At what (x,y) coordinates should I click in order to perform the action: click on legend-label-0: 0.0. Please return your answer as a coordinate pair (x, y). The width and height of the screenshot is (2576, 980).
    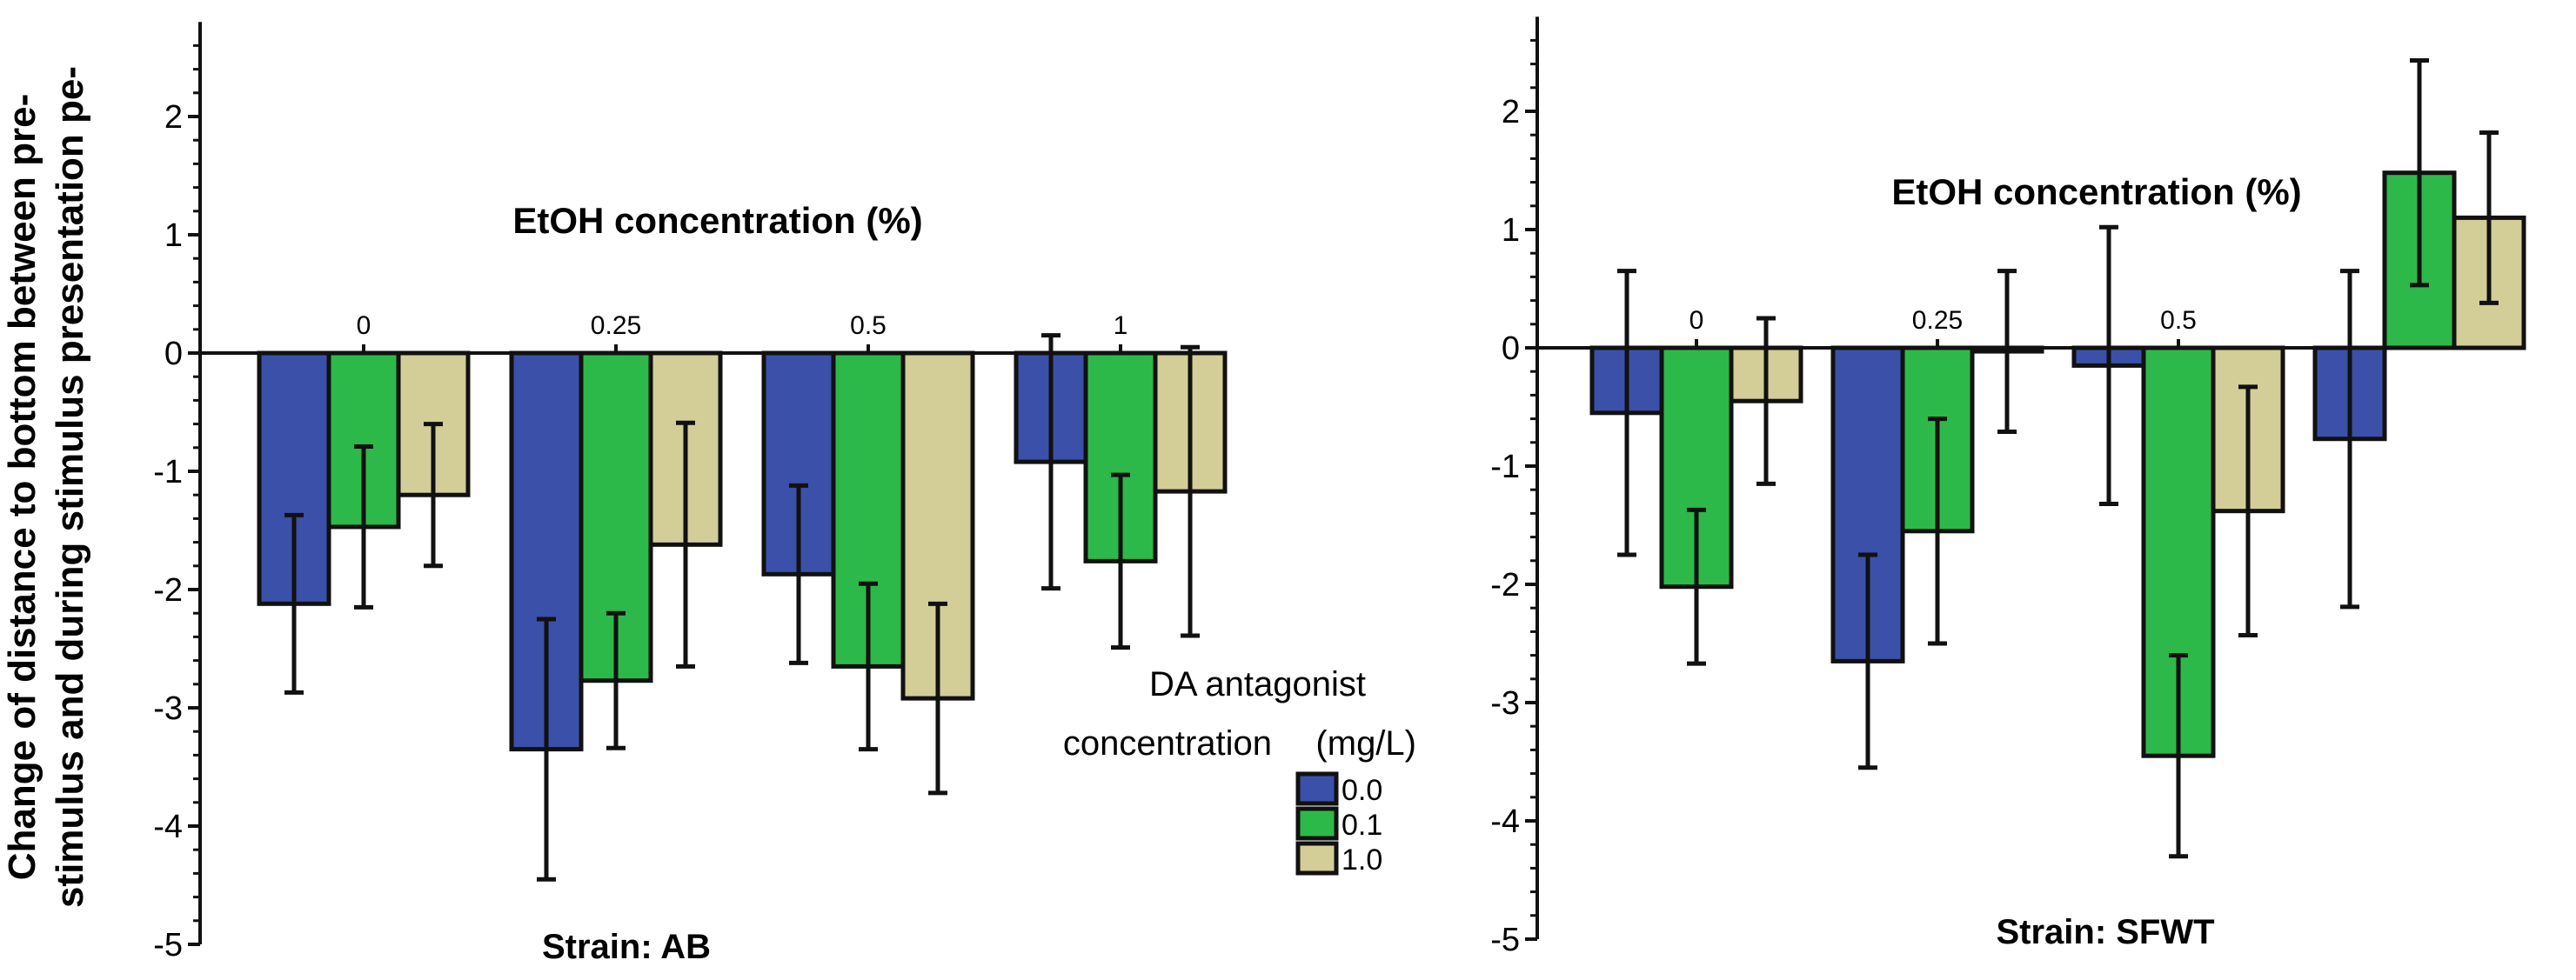
    Looking at the image, I should click on (1362, 790).